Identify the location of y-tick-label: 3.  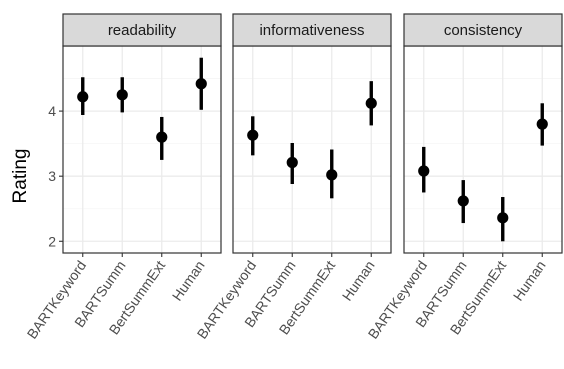
(52, 176).